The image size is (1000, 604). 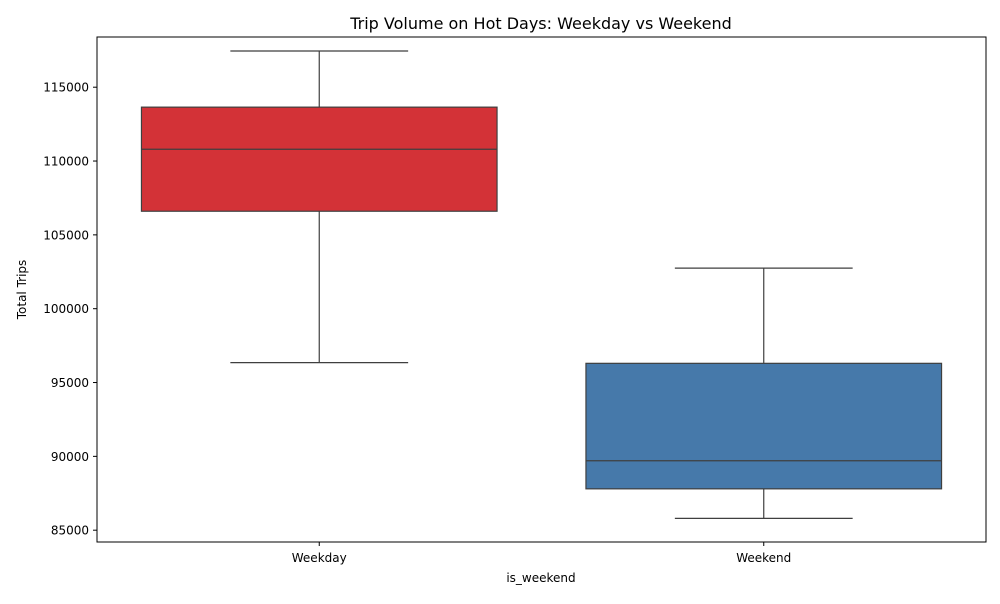 I want to click on y-tick-label: 110000, so click(x=66, y=162).